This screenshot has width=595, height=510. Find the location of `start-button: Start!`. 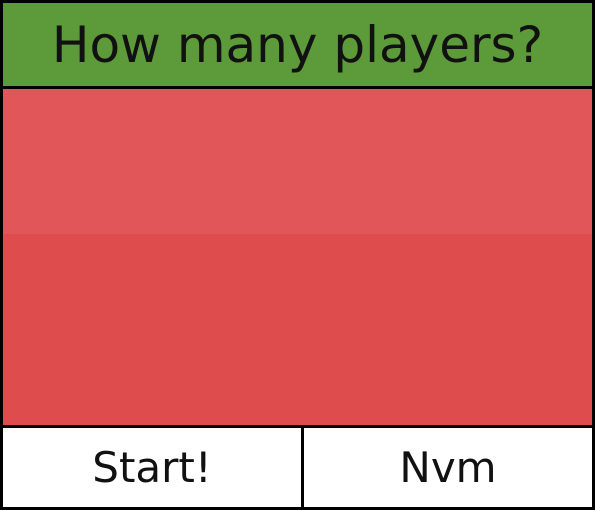

start-button: Start! is located at coordinates (153, 467).